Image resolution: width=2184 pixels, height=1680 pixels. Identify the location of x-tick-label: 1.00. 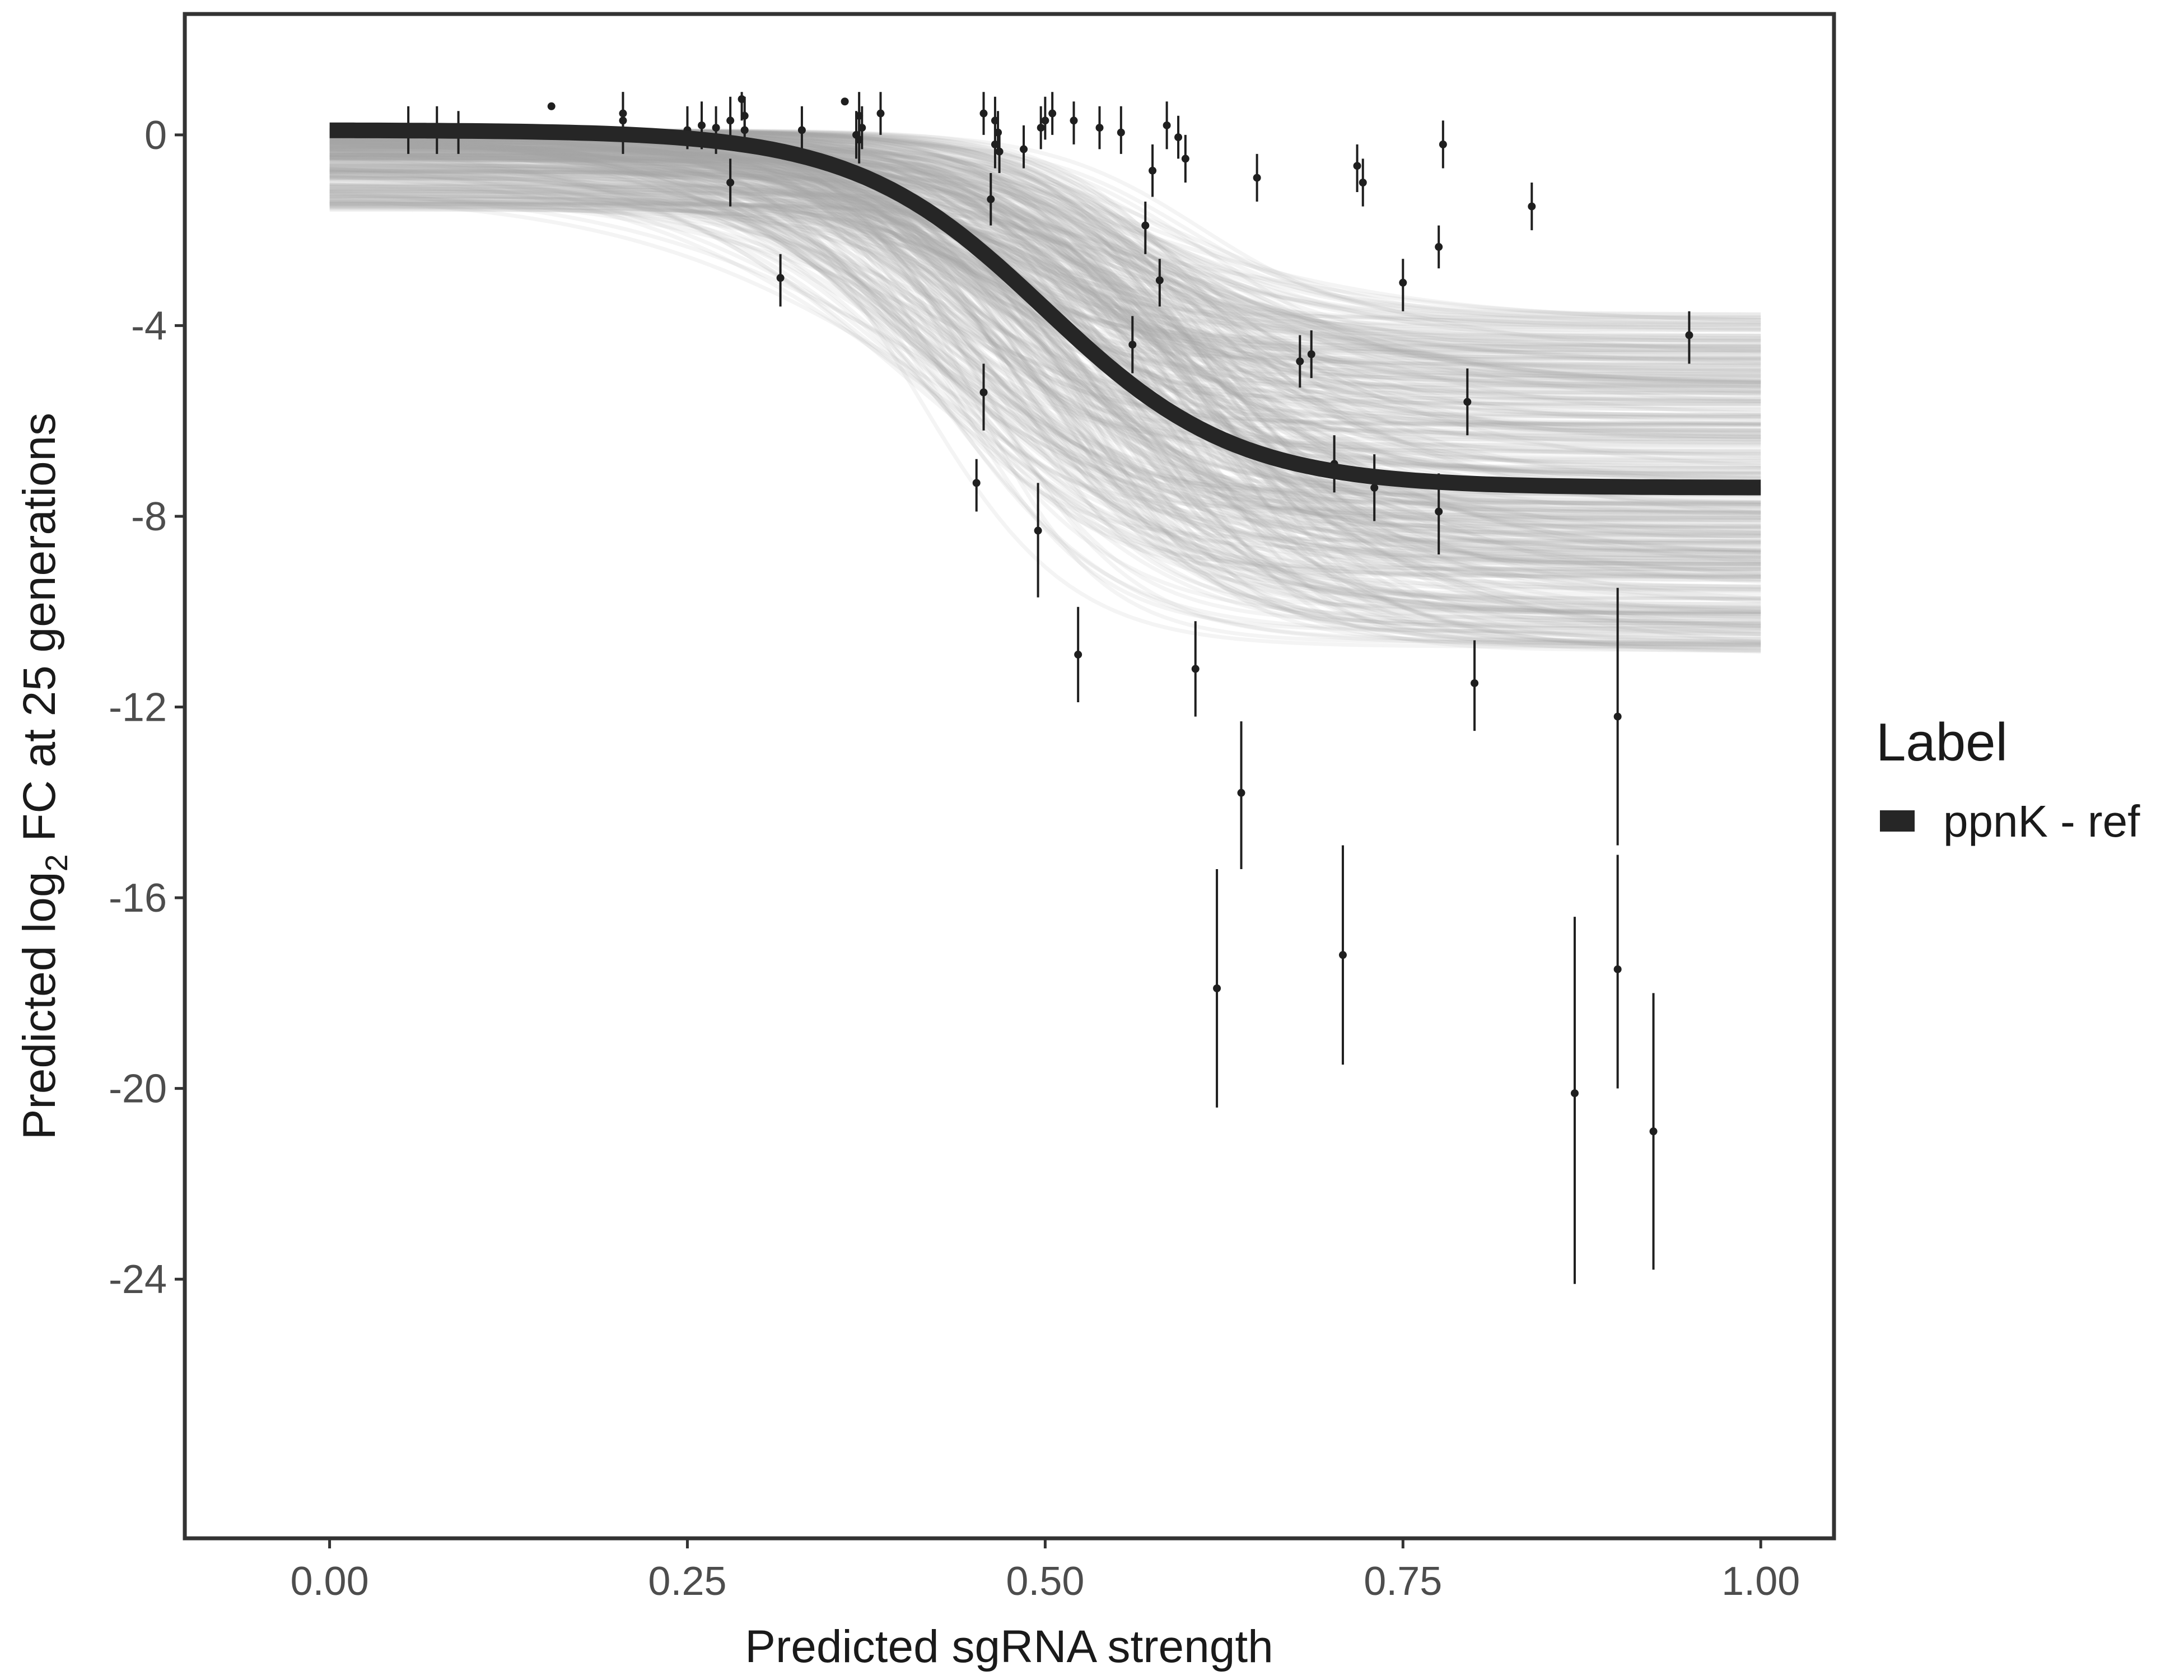
(1761, 1582).